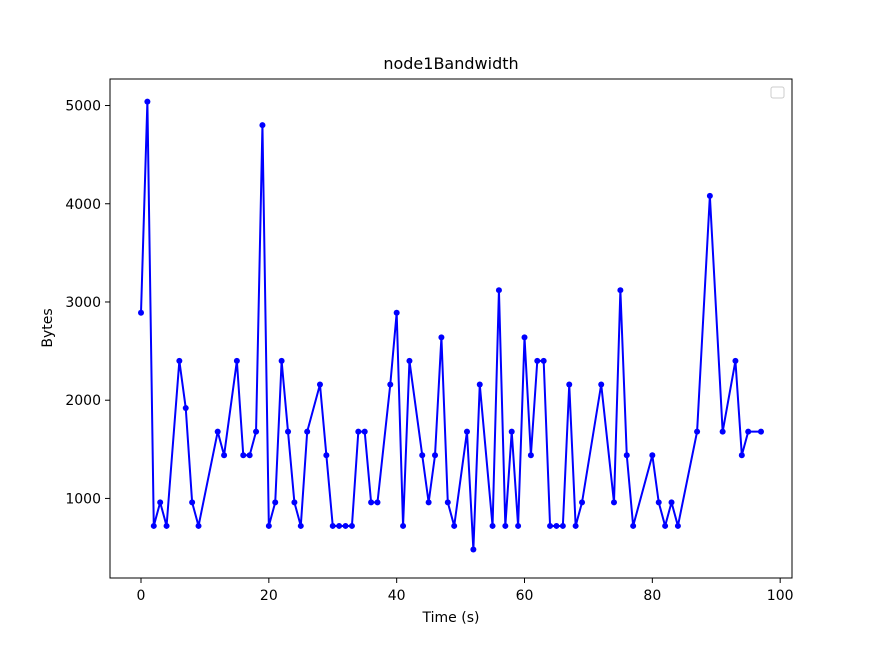 This screenshot has width=880, height=660. I want to click on x-tick-label: 20, so click(269, 596).